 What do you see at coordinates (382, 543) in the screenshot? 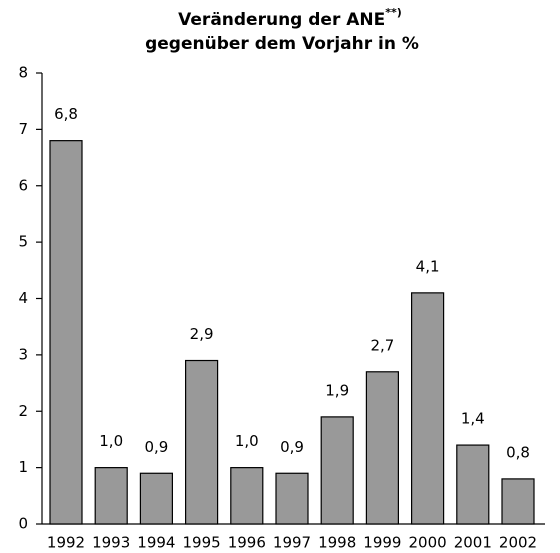
I see `x-tick-label: 1999` at bounding box center [382, 543].